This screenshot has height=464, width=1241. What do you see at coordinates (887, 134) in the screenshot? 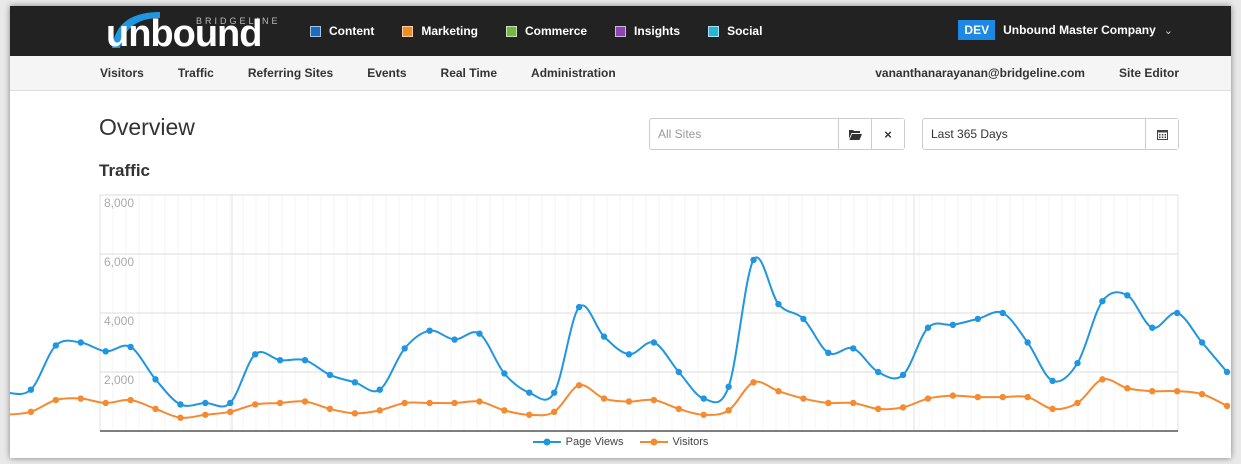
I see `clear-button: ×` at bounding box center [887, 134].